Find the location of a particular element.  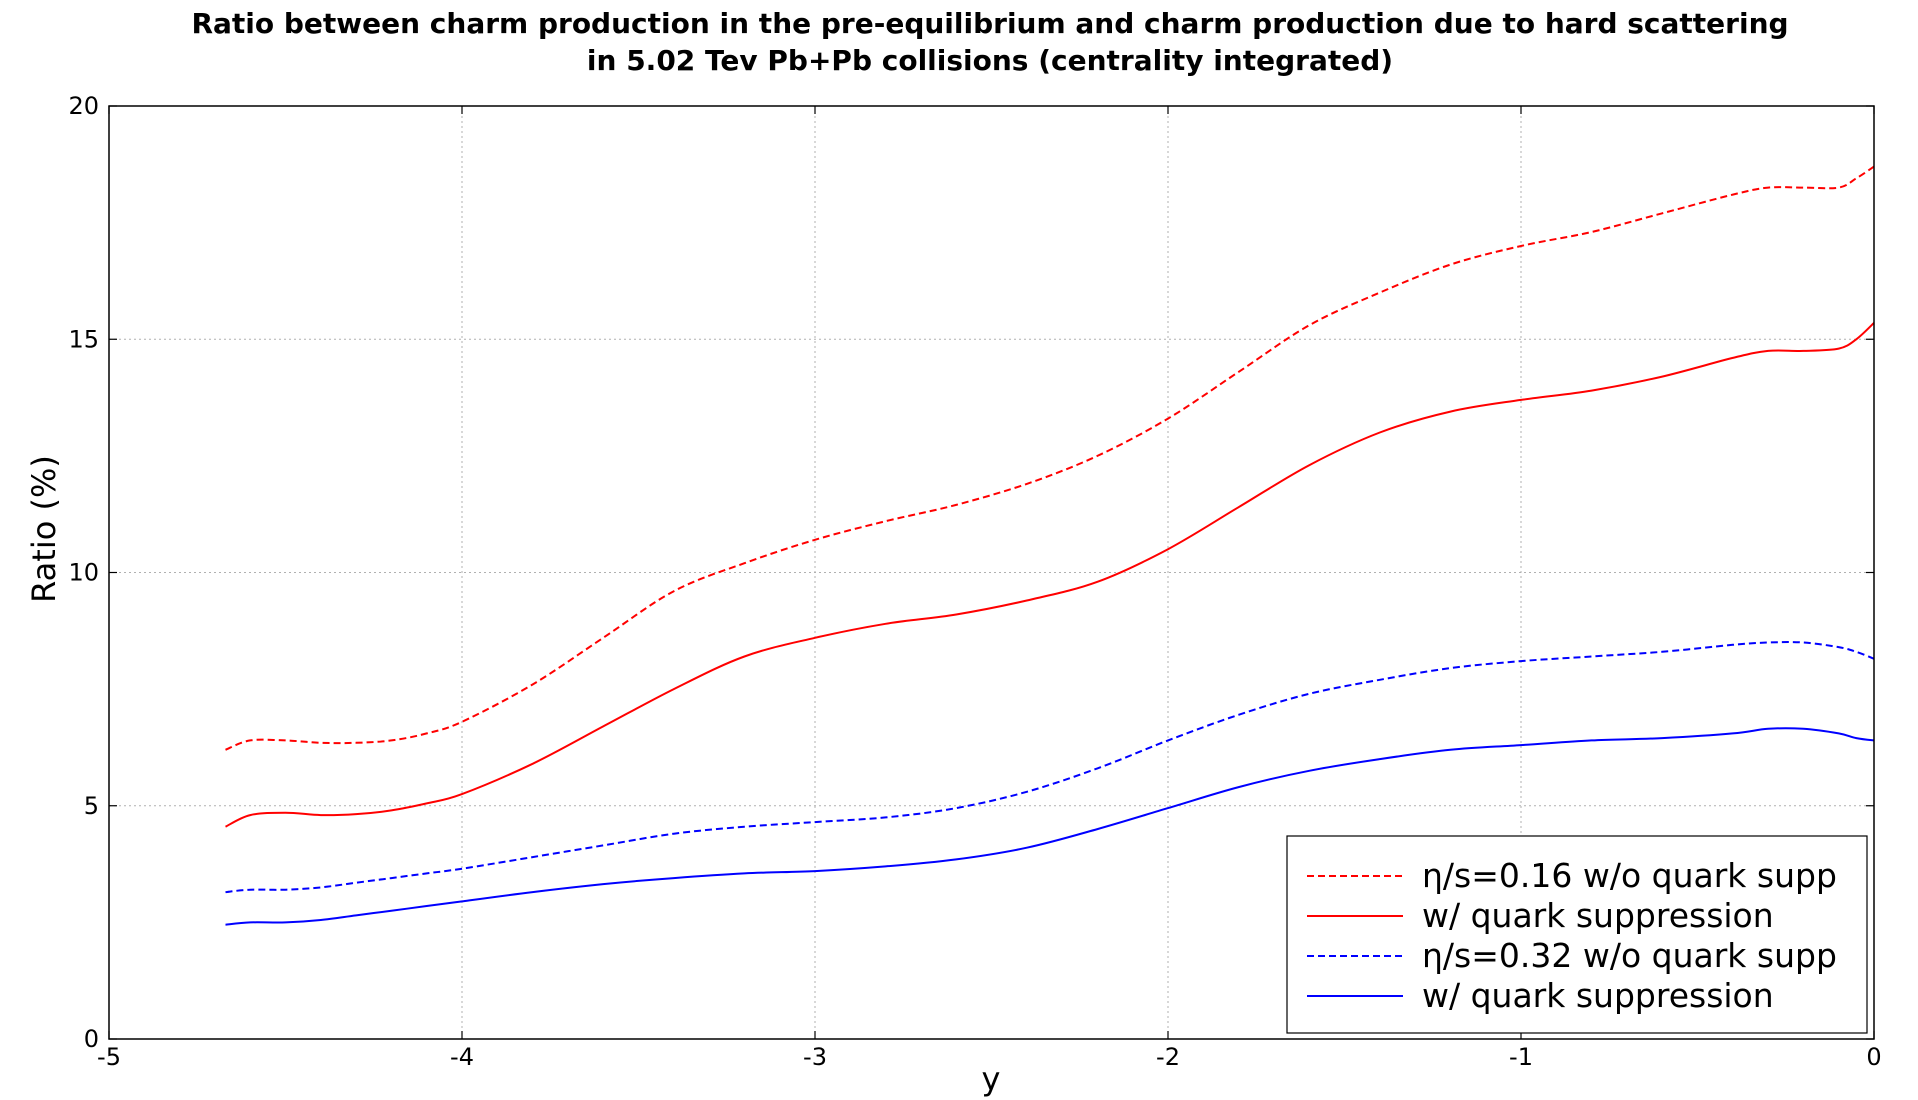

x-axis-label: y is located at coordinates (991, 1079).